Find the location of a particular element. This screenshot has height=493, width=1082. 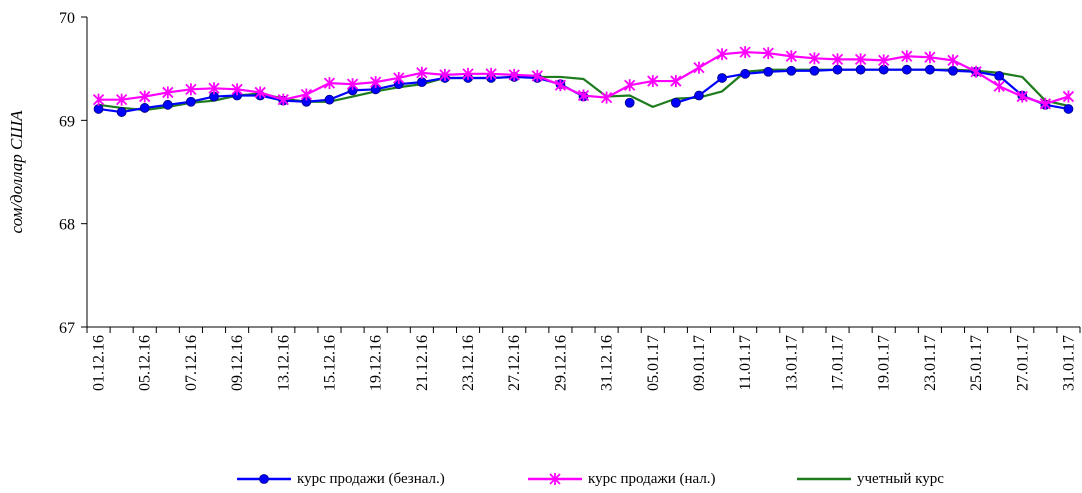

x-tick-label: 09.12.16 is located at coordinates (237, 363).